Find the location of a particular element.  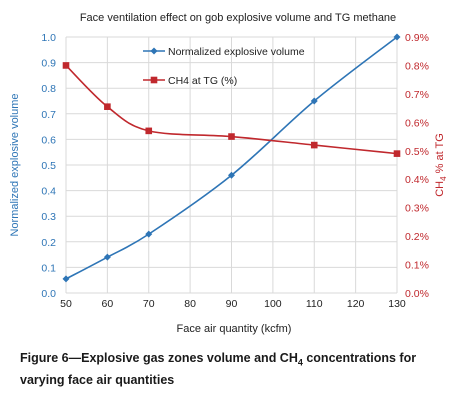

y-tick-label: 0.0 is located at coordinates (48, 294).